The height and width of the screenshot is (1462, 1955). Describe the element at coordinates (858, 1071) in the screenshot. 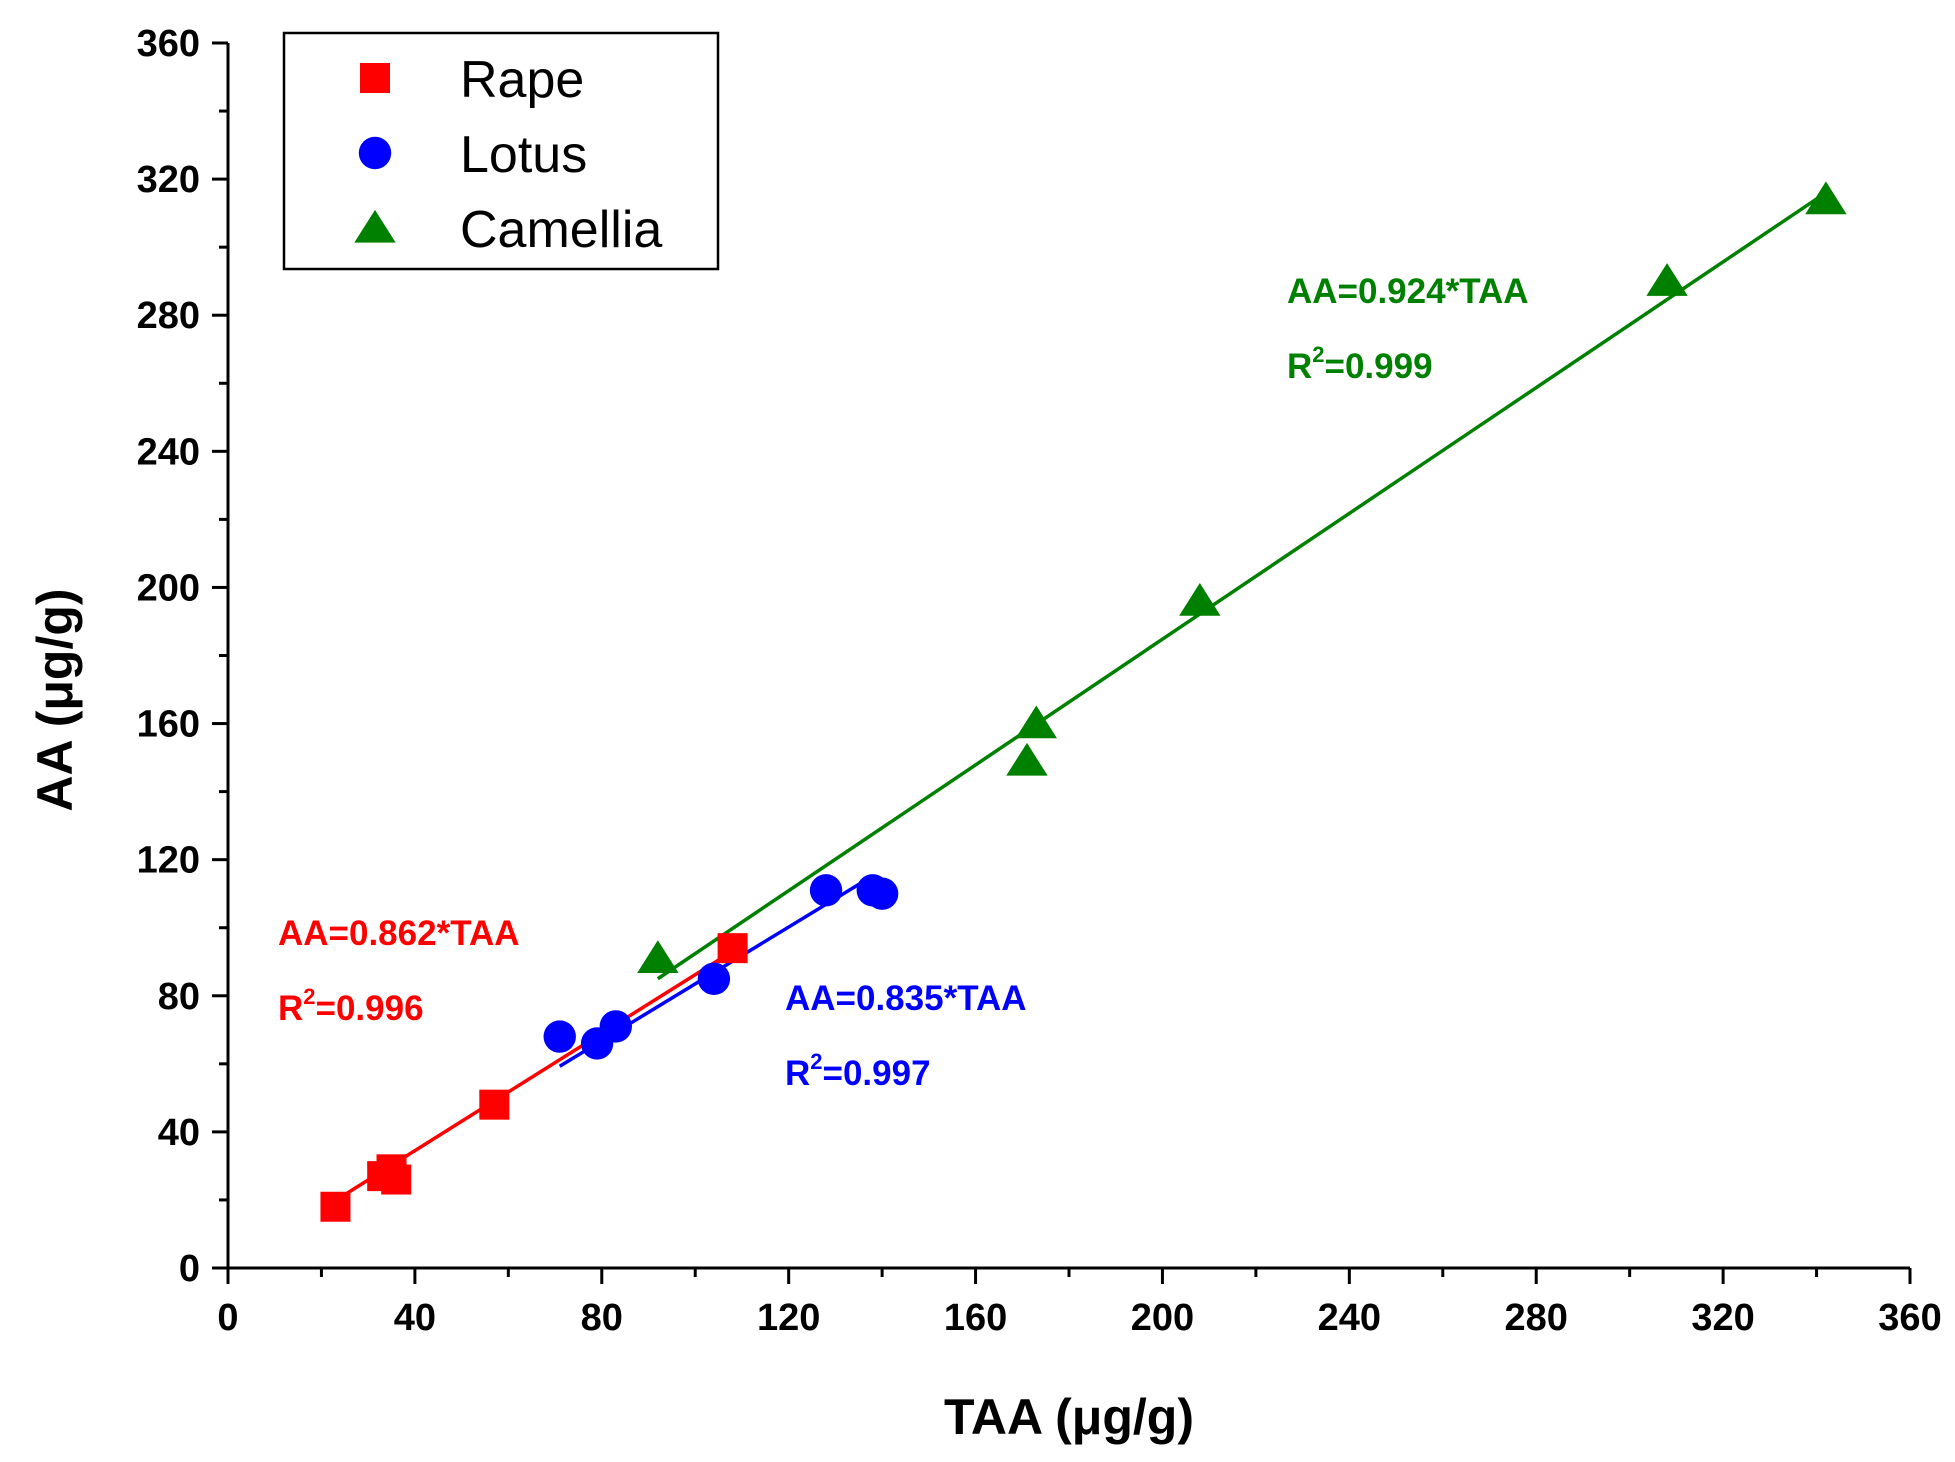

I see `lotus-r2-label: R2=0.997` at that location.